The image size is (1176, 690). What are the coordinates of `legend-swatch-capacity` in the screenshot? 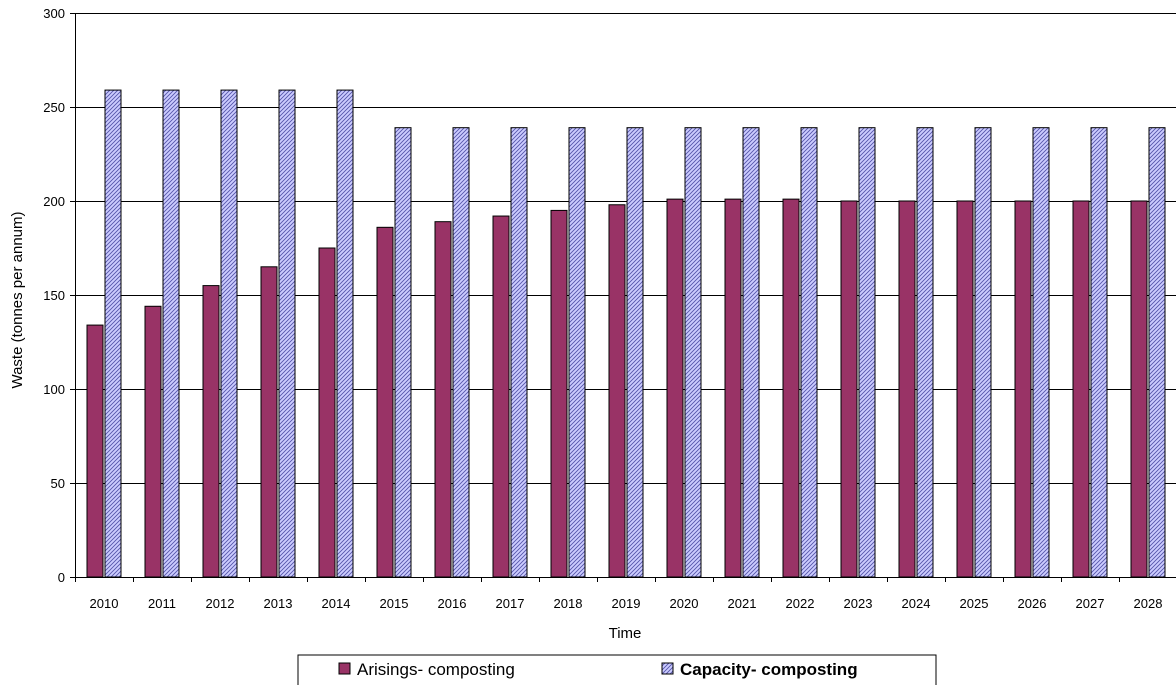 It's located at (667, 668).